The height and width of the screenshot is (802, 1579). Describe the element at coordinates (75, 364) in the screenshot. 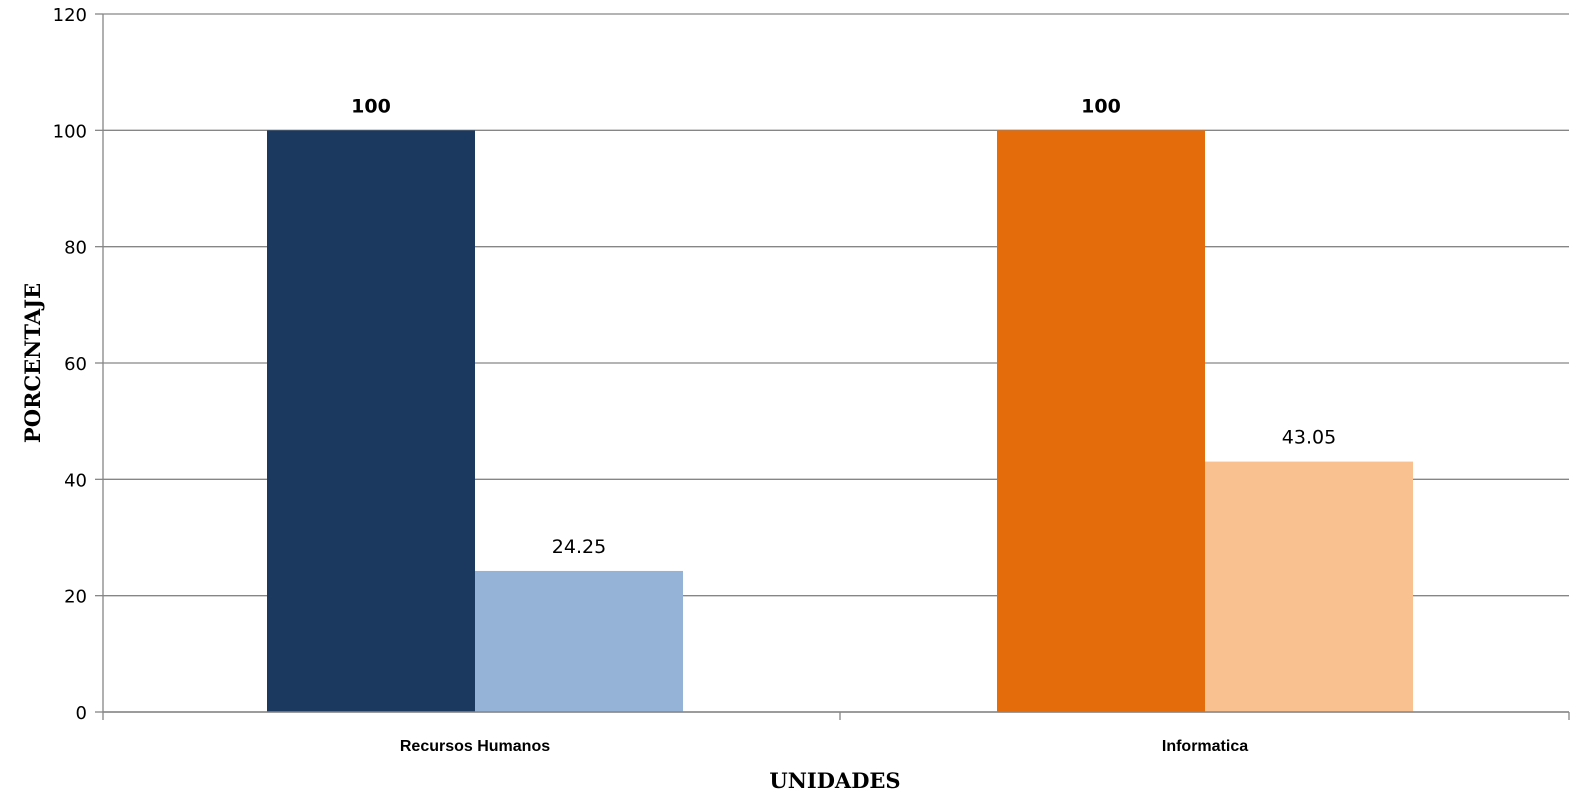

I see `y-tick-label: 60` at that location.